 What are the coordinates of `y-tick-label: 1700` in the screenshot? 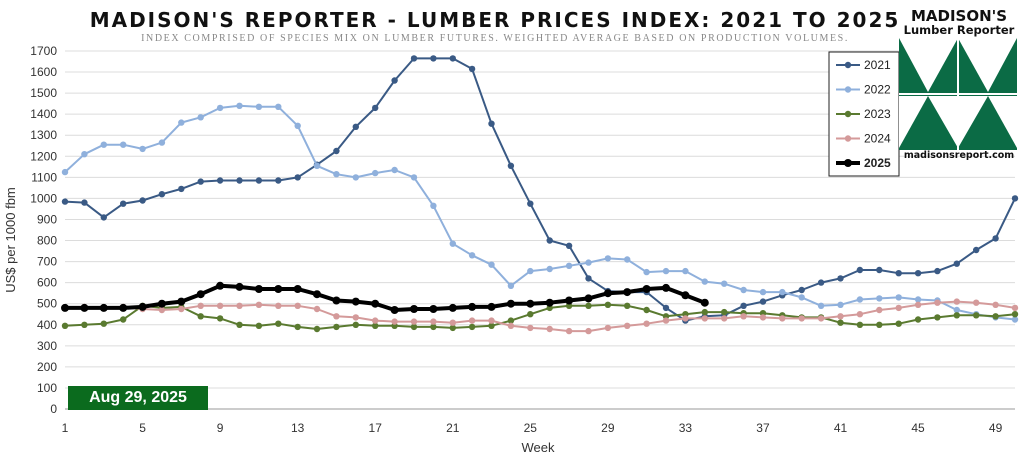 It's located at (43, 51).